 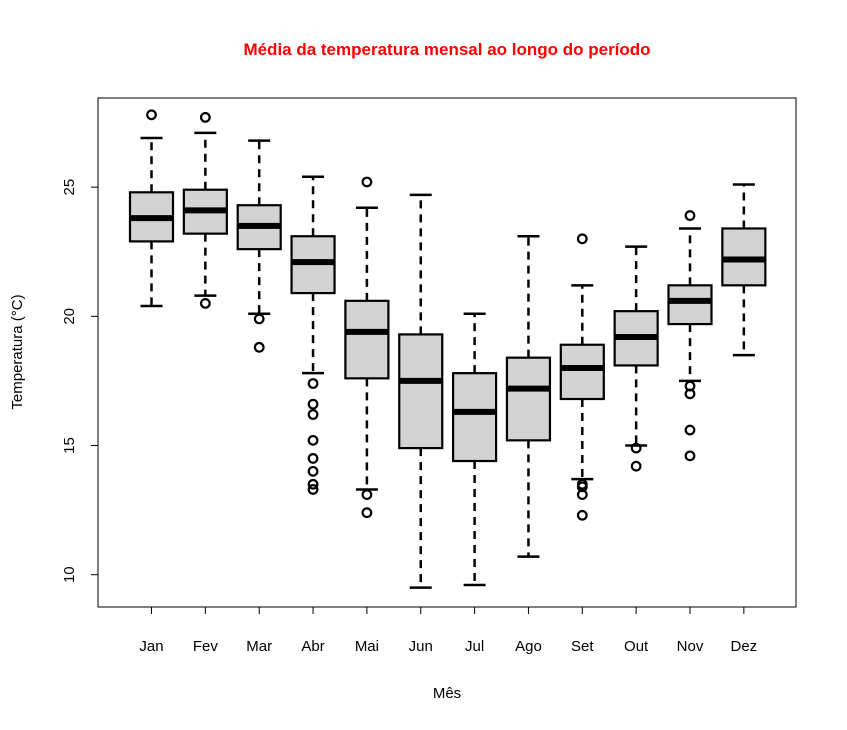 I want to click on box-out, so click(x=636, y=358).